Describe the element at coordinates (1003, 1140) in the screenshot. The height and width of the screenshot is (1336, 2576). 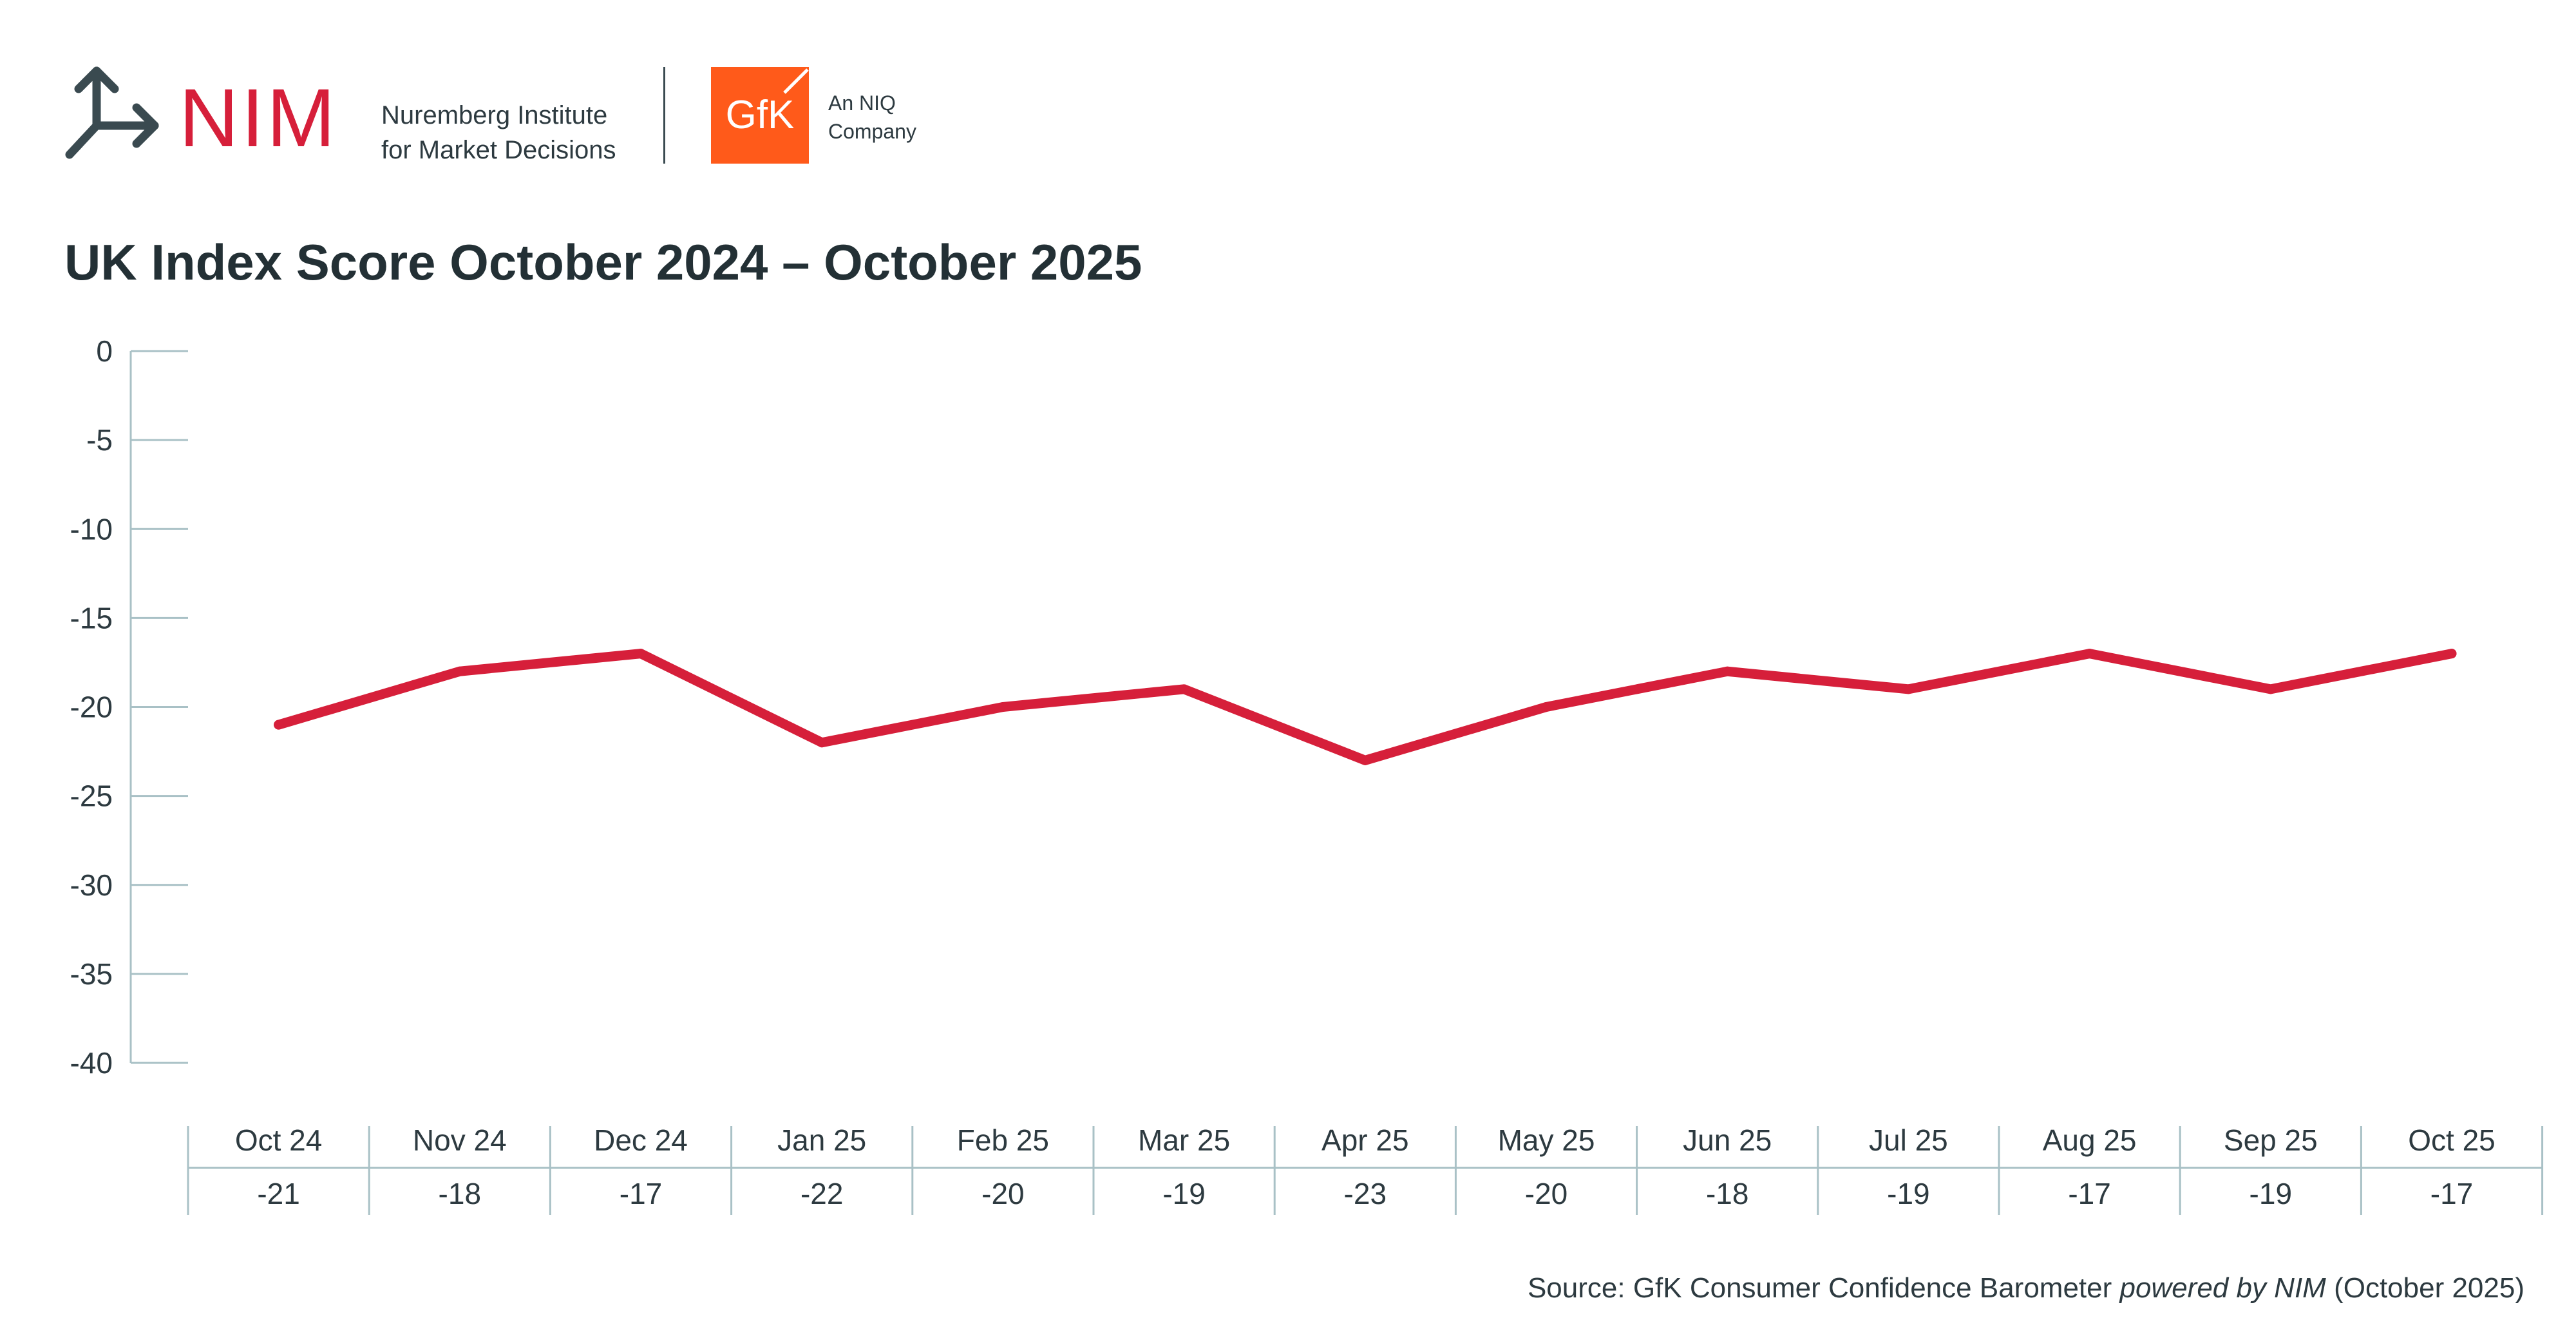
I see `x-tick-label: Feb 25` at that location.